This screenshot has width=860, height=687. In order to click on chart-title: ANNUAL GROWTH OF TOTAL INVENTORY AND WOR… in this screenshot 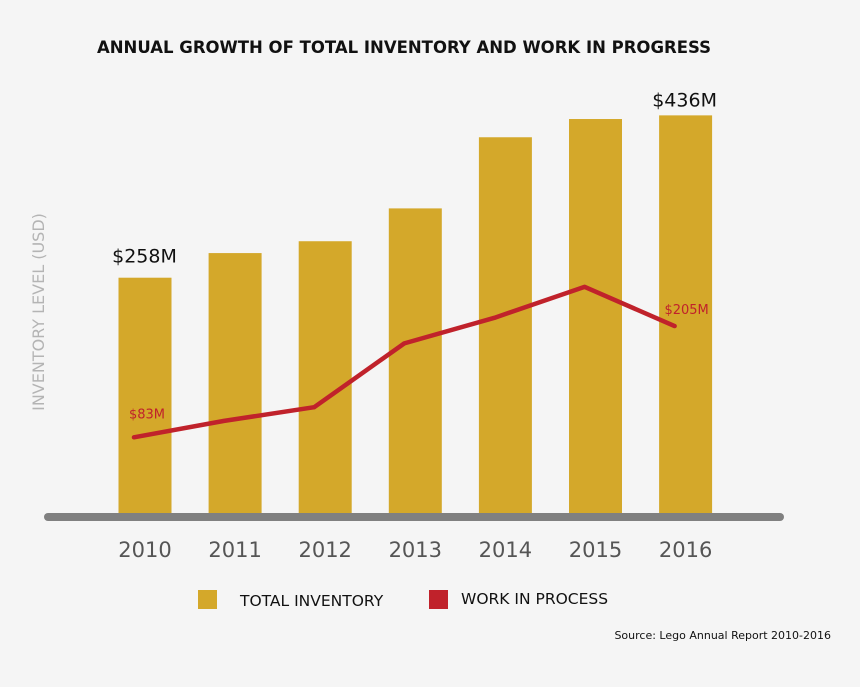, I will do `click(404, 47)`.